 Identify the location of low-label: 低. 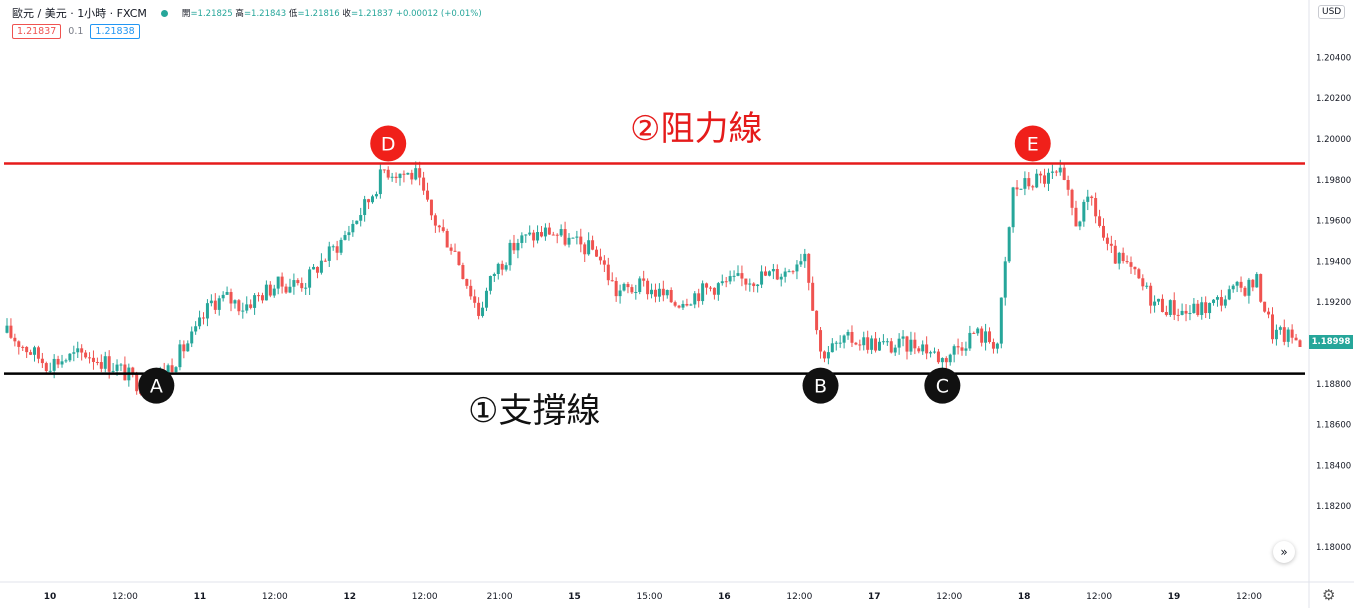
(293, 14).